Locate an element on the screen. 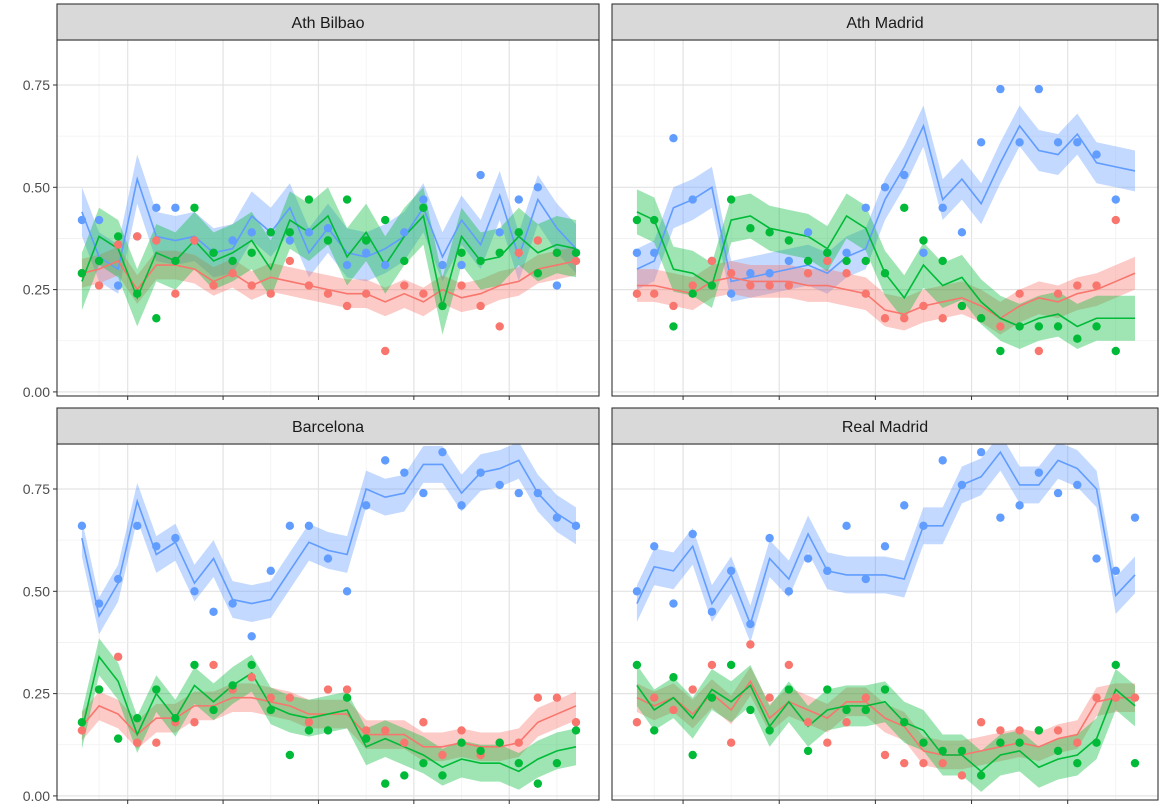 This screenshot has height=812, width=1164. facet-title: Real Madrid is located at coordinates (885, 427).